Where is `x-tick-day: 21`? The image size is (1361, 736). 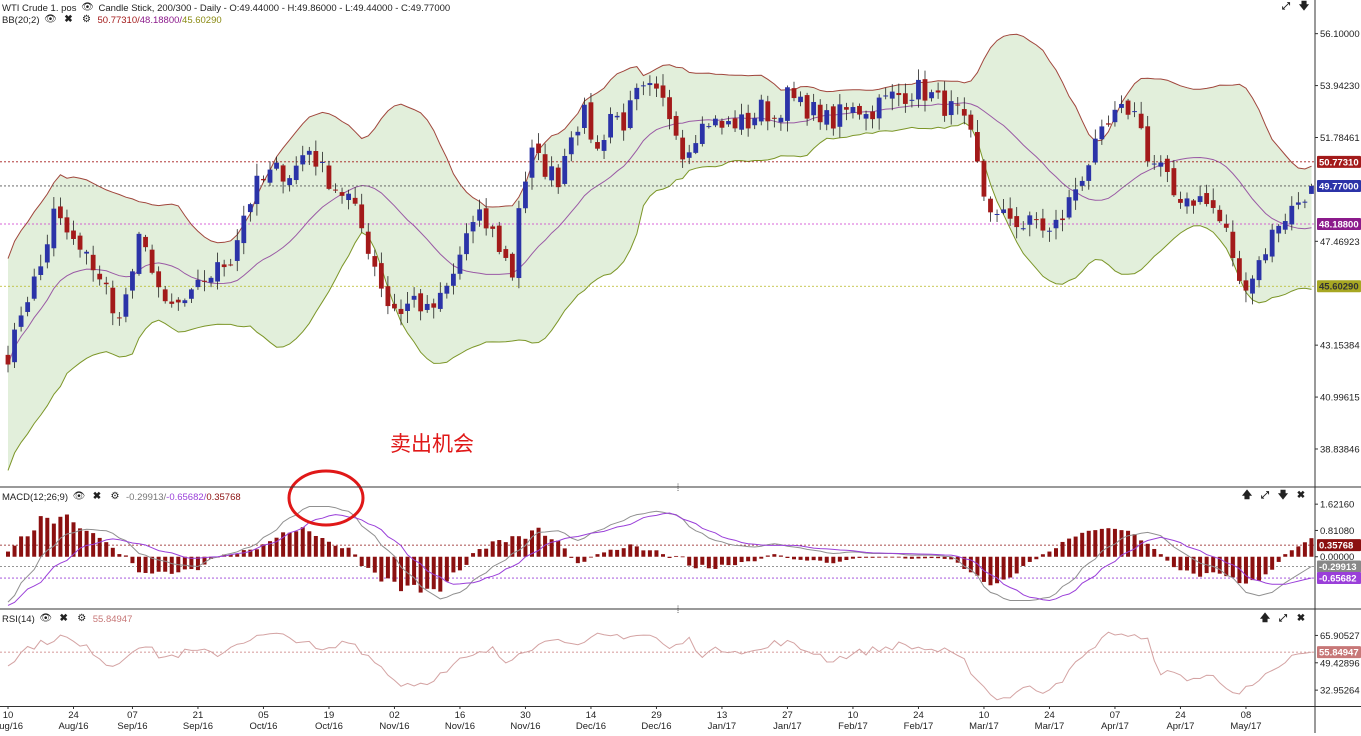
x-tick-day: 21 is located at coordinates (198, 715).